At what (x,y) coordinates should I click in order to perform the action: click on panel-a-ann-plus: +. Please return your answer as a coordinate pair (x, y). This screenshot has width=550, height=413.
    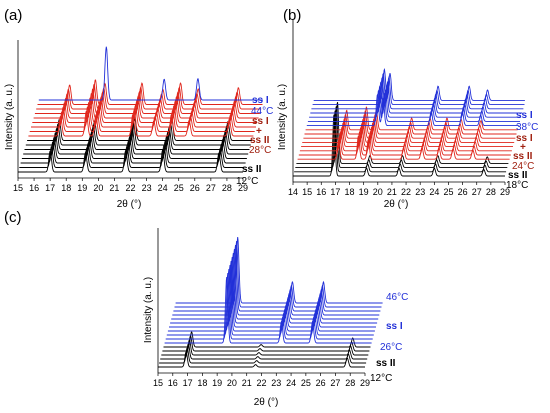
    Looking at the image, I should click on (259, 131).